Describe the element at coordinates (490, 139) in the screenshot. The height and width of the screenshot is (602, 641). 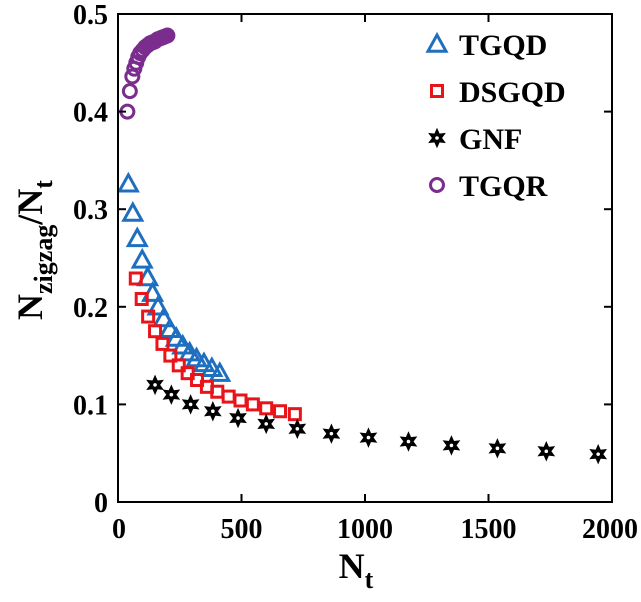
I see `legend-label: GNF` at that location.